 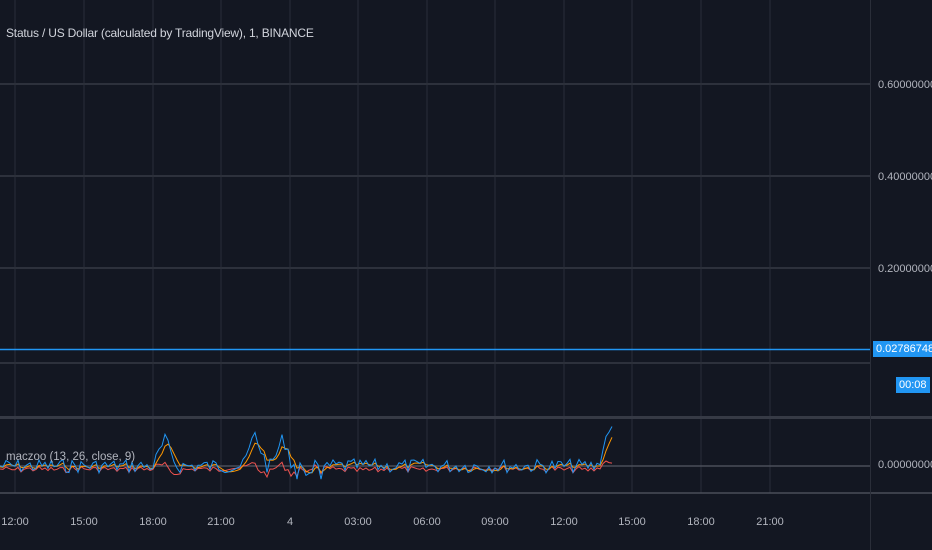 What do you see at coordinates (905, 85) in the screenshot?
I see `price-tick-label: 0.60000000` at bounding box center [905, 85].